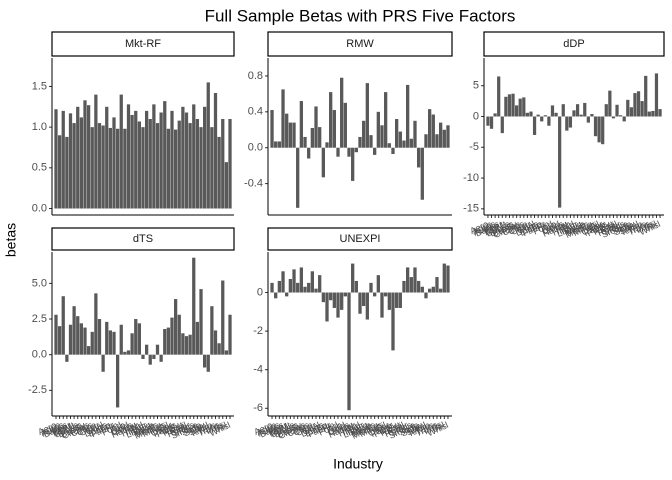 The image size is (672, 480). Describe the element at coordinates (260, 292) in the screenshot. I see `y-tick-label: 0` at that location.